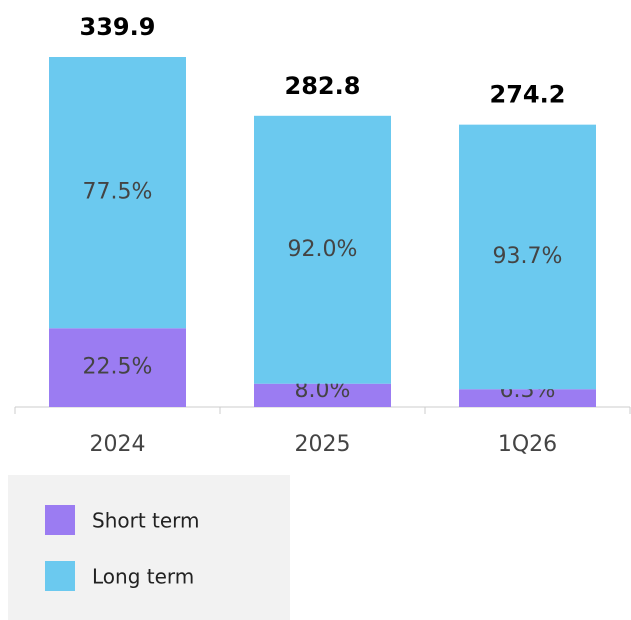 This screenshot has width=631, height=620. What do you see at coordinates (118, 444) in the screenshot?
I see `x-tick-label: 2024` at bounding box center [118, 444].